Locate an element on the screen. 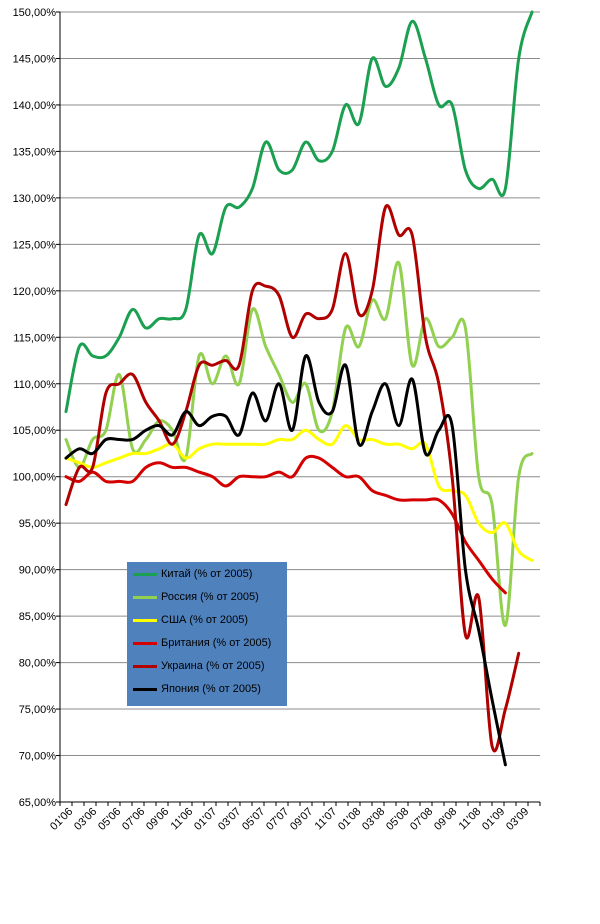  y-tick-label: 85,00% is located at coordinates (38, 617).